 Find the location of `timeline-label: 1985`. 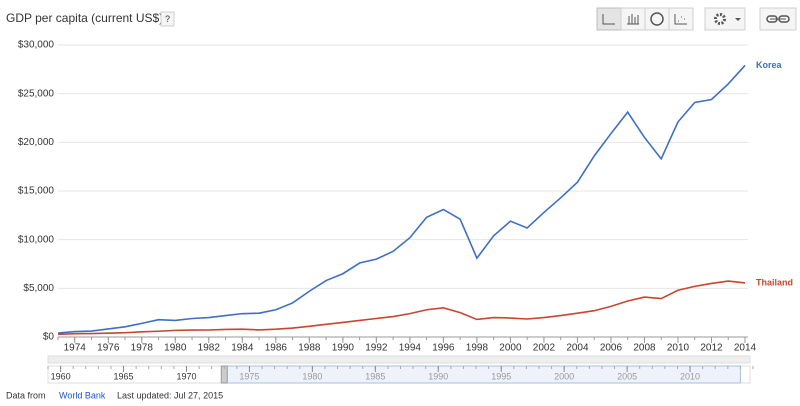

timeline-label: 1985 is located at coordinates (375, 376).